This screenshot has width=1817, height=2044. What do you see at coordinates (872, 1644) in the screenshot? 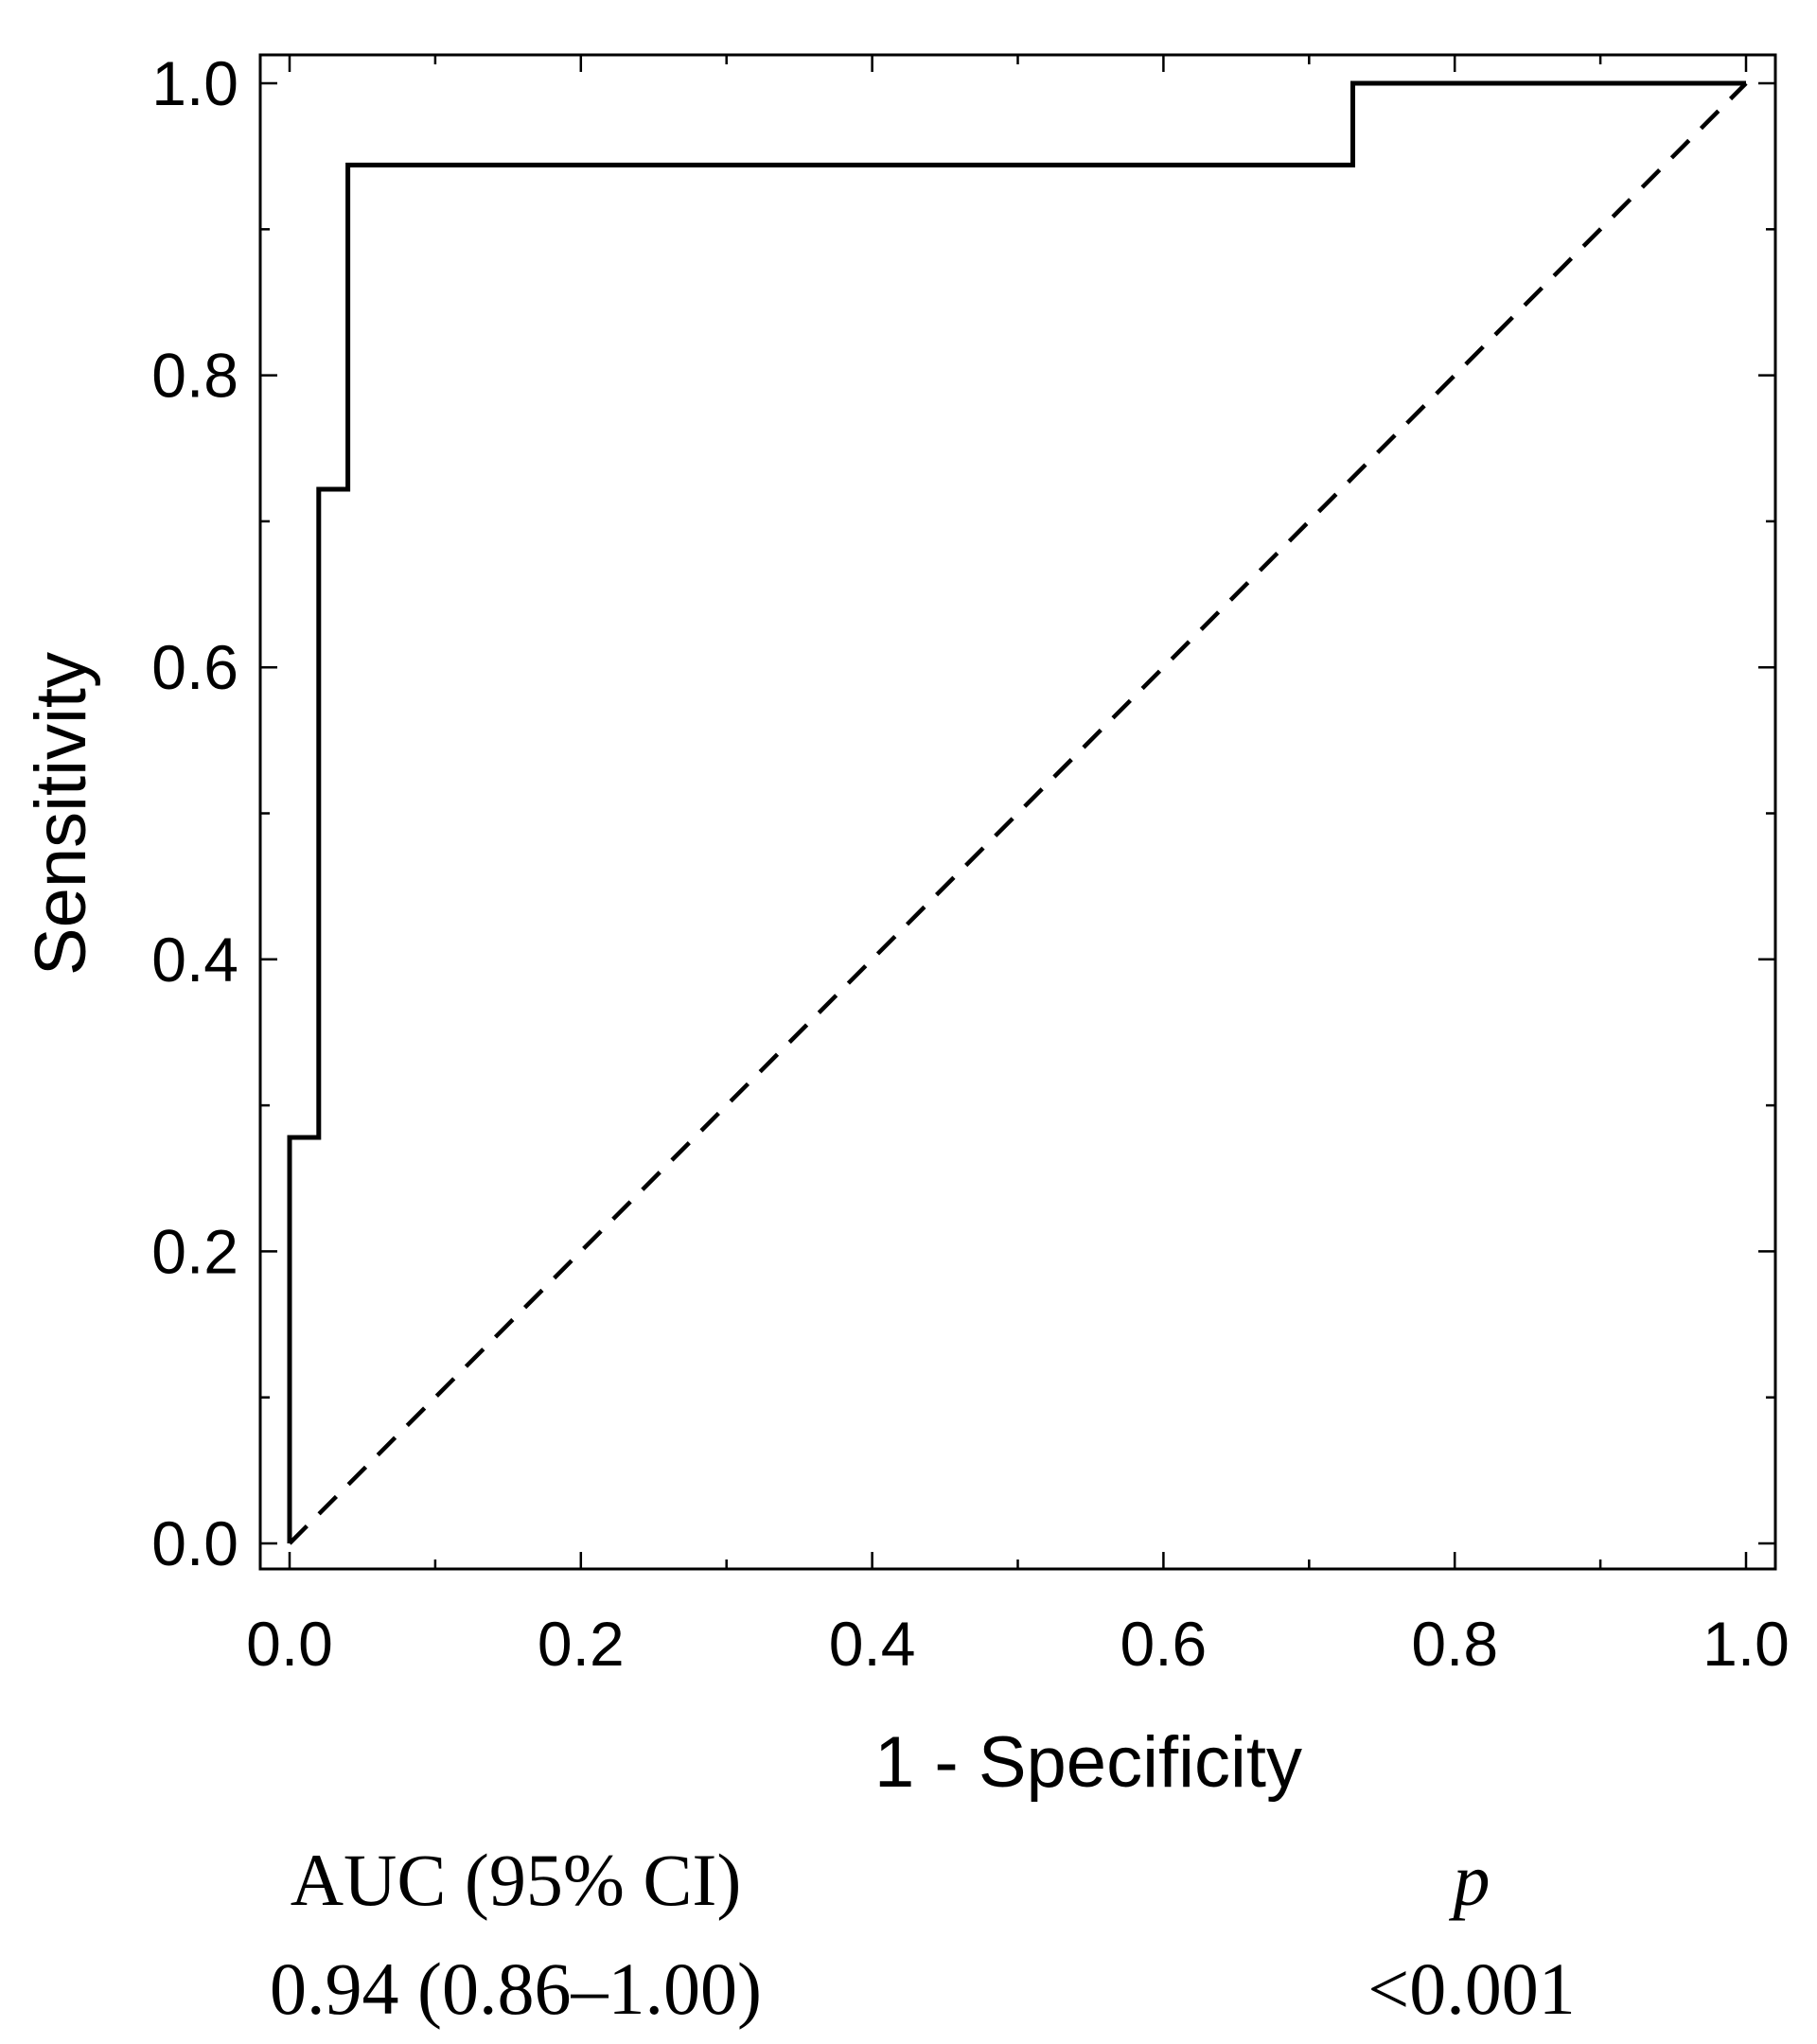
I see `x-tick-label: 0.4` at bounding box center [872, 1644].